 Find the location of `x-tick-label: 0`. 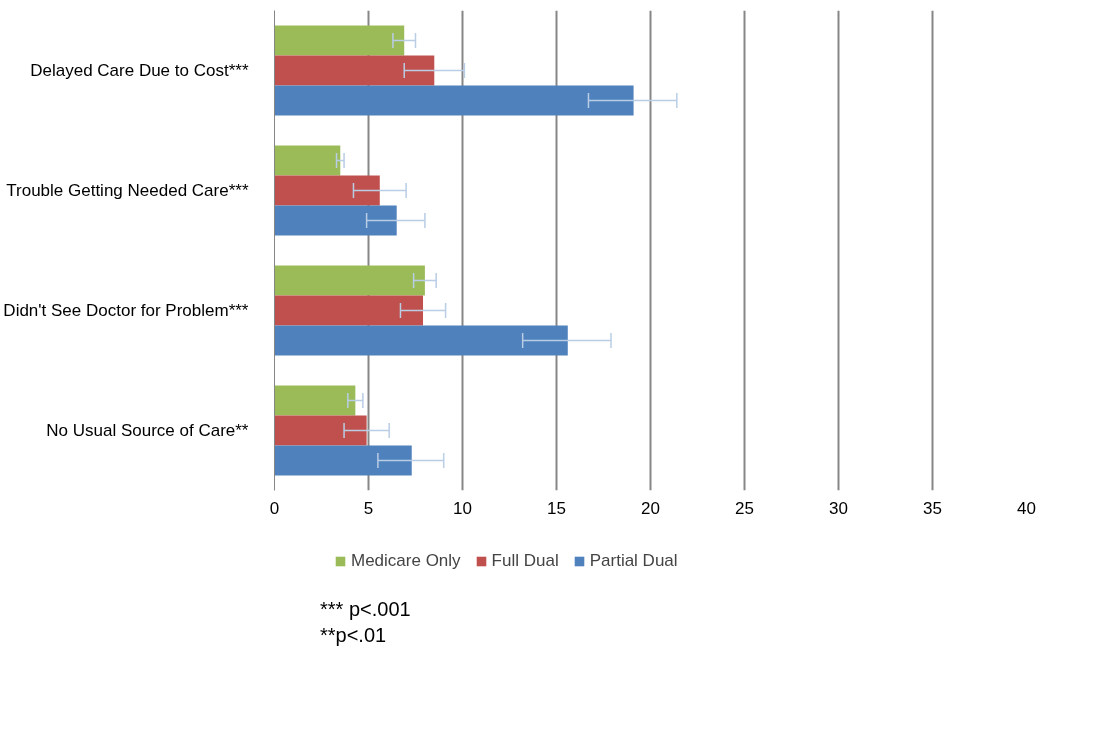

x-tick-label: 0 is located at coordinates (274, 508).